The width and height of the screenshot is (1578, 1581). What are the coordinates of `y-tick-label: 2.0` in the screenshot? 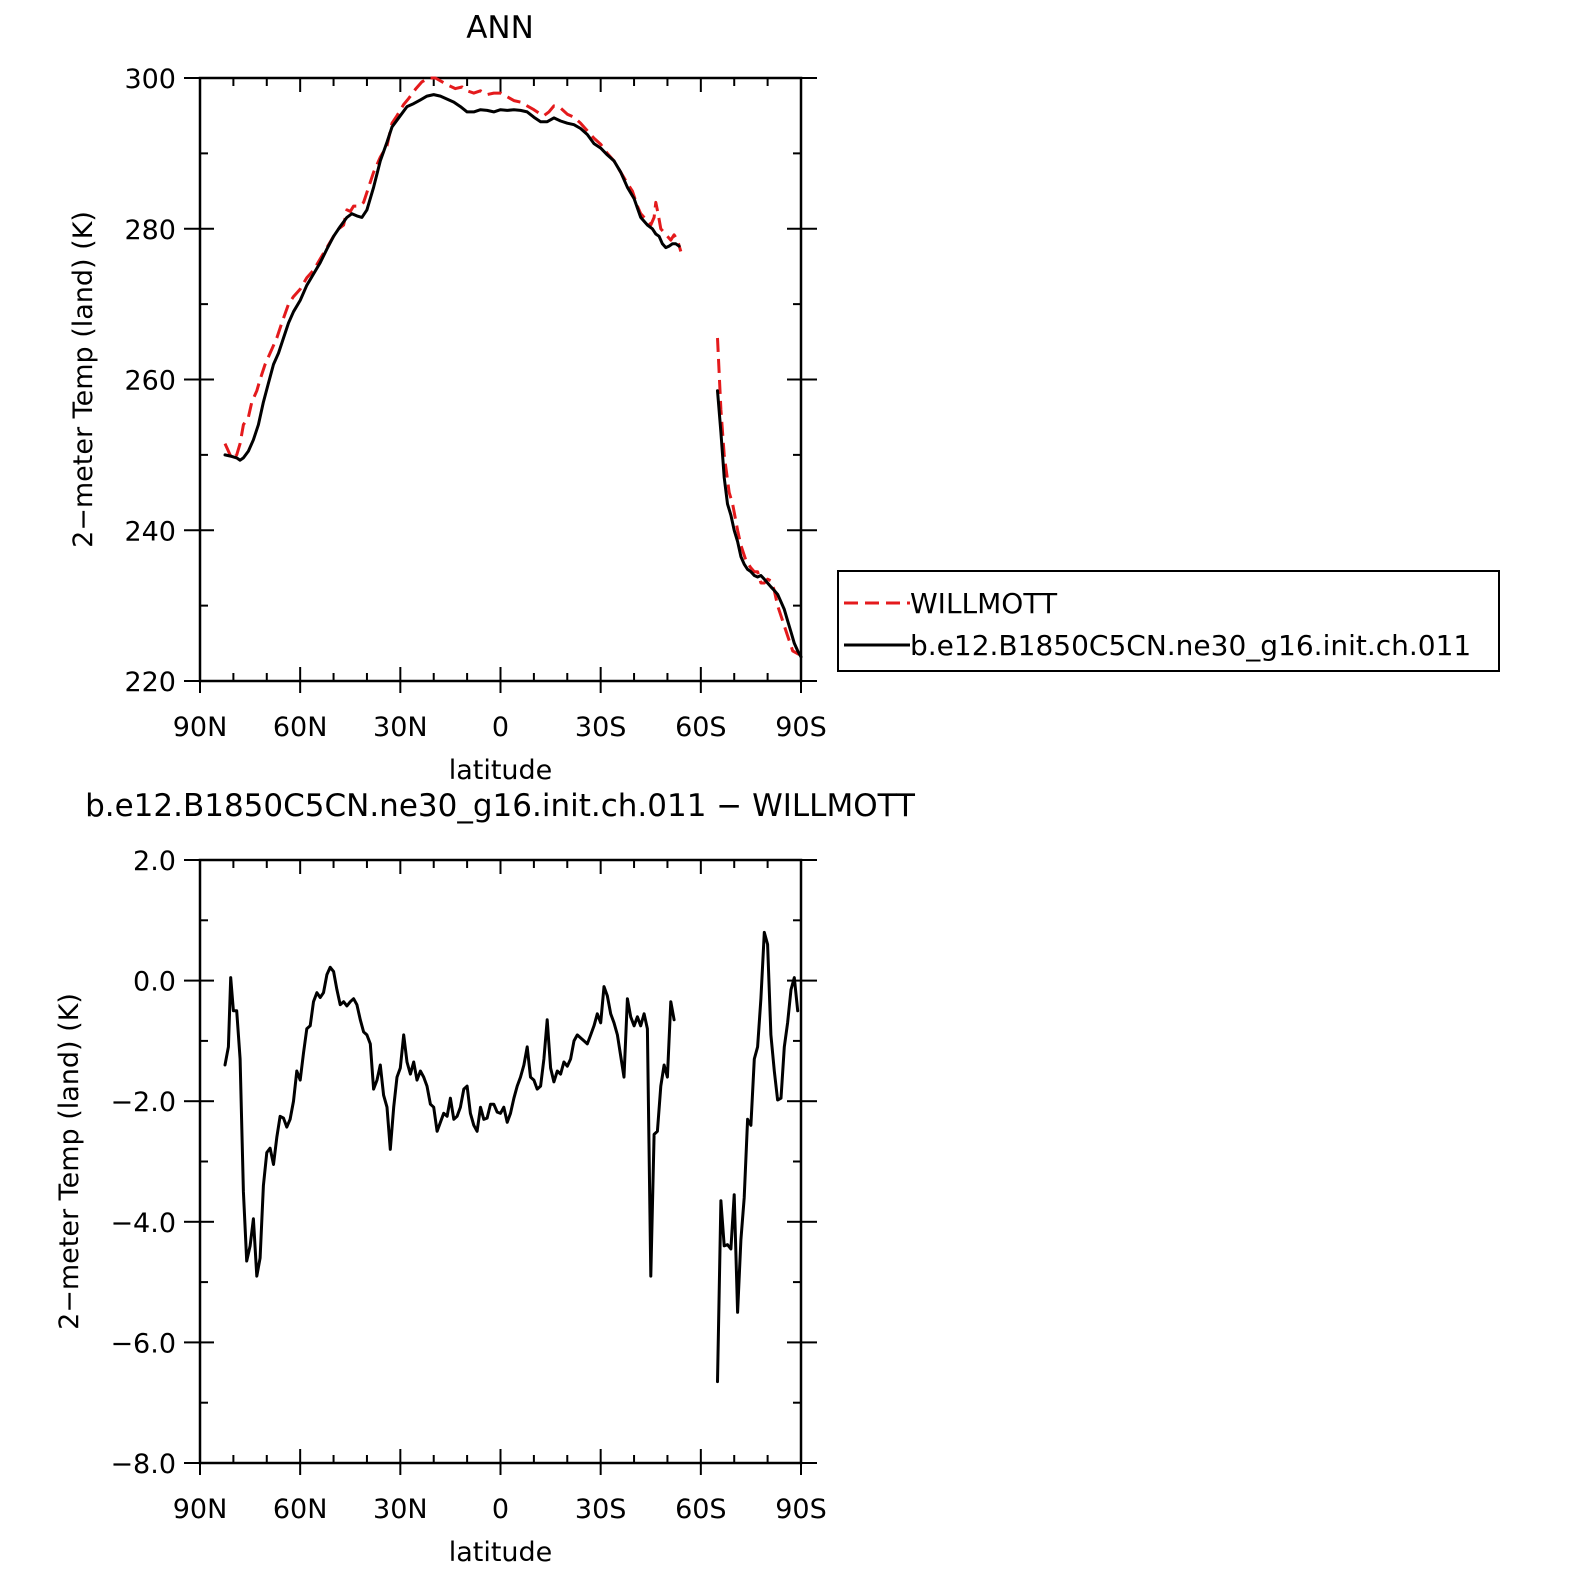 It's located at (154, 861).